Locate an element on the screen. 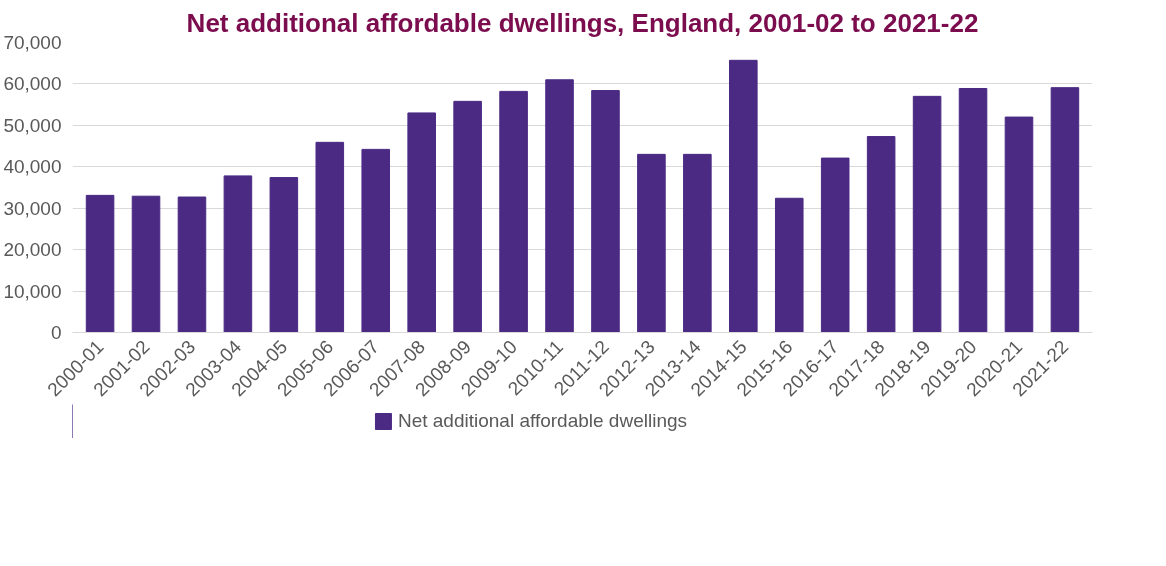 This screenshot has height=566, width=1166. y-tick-label: 0 is located at coordinates (56, 332).